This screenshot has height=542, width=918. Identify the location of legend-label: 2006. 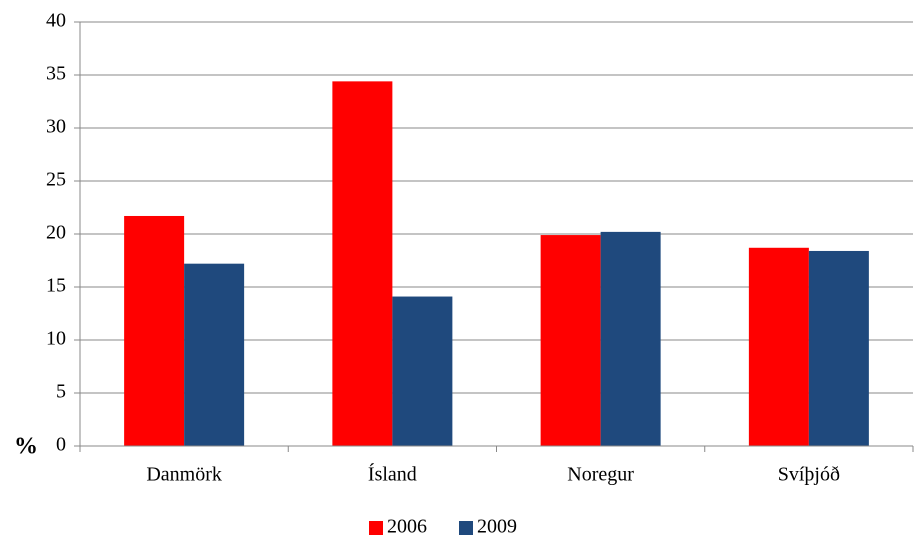
(407, 527).